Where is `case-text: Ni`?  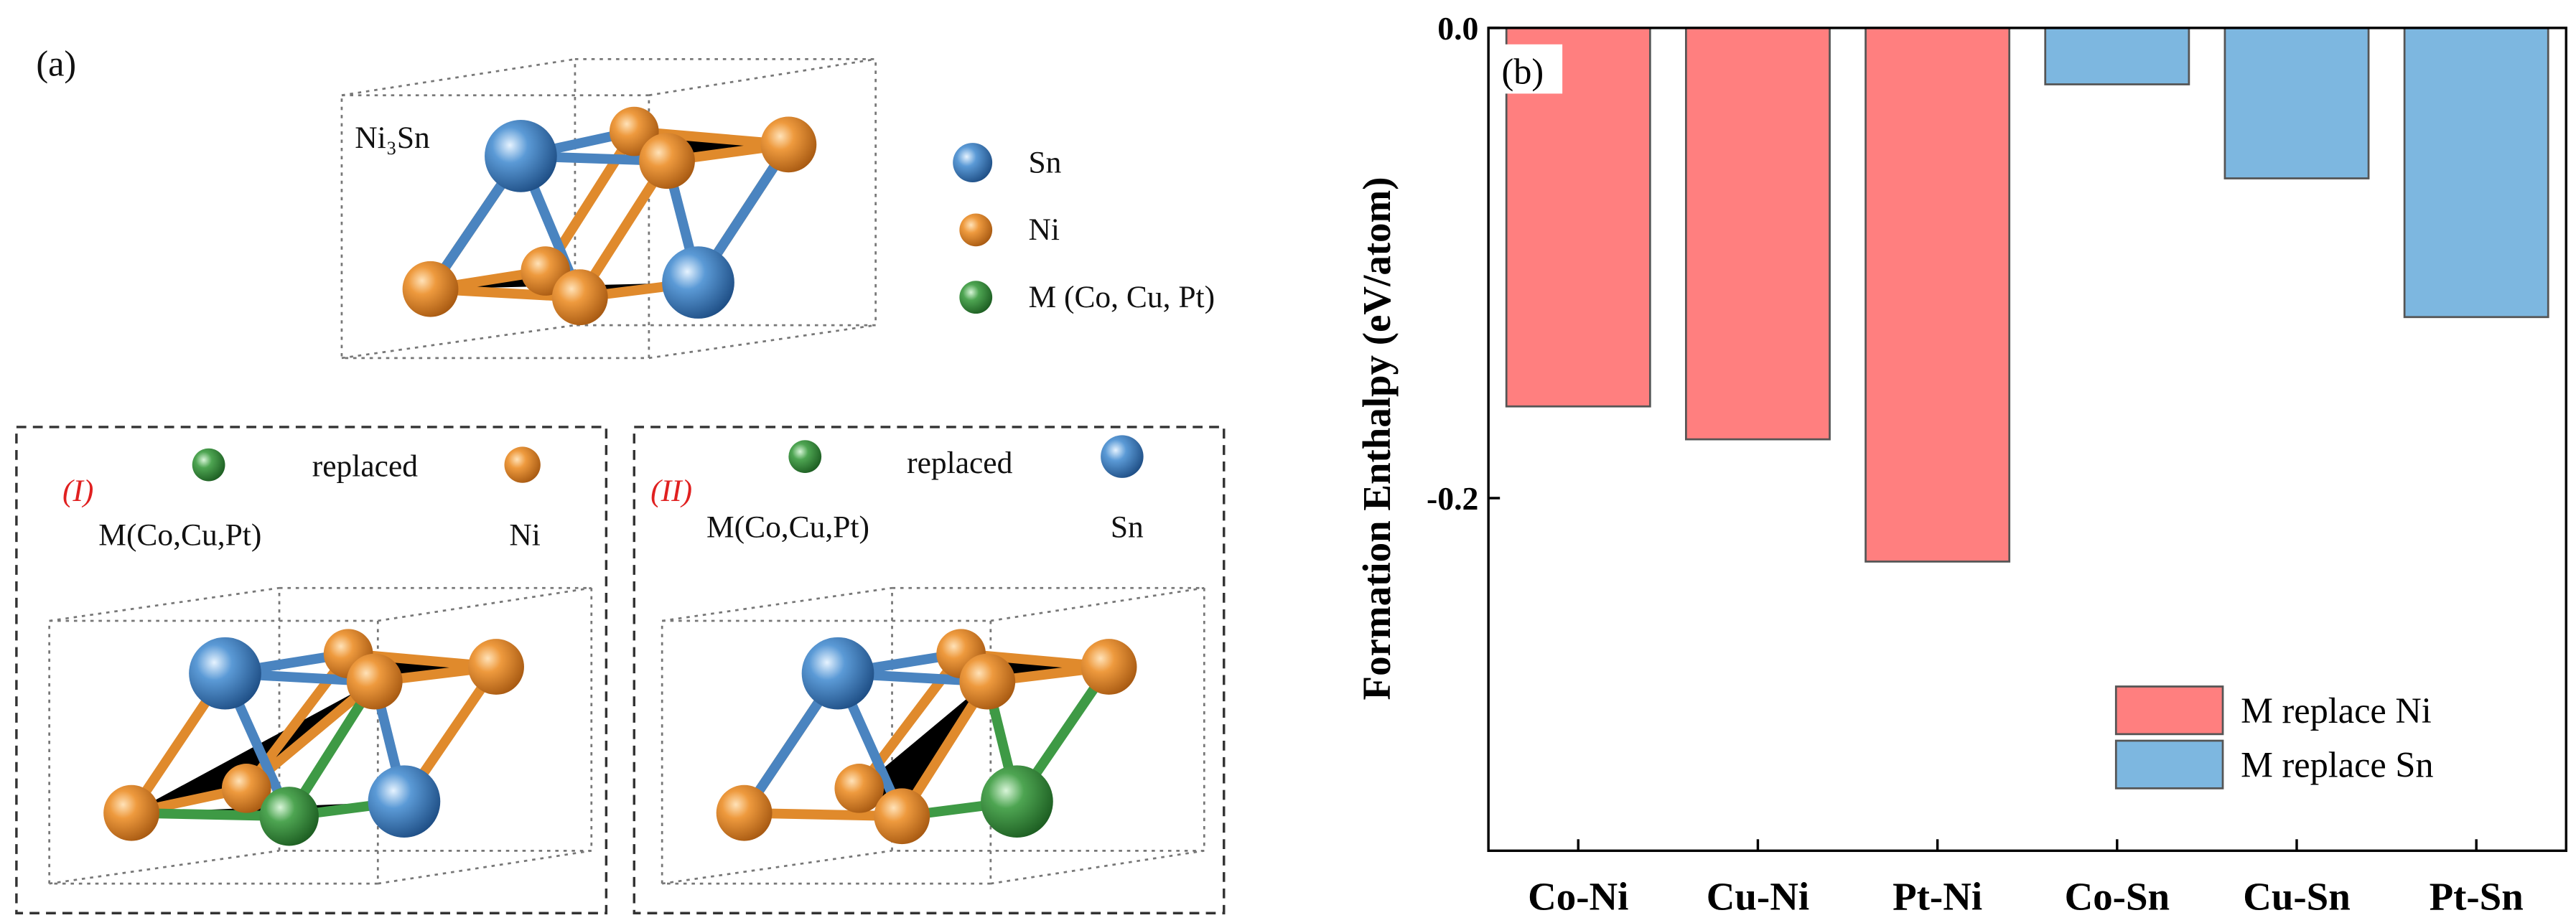
case-text: Ni is located at coordinates (524, 535).